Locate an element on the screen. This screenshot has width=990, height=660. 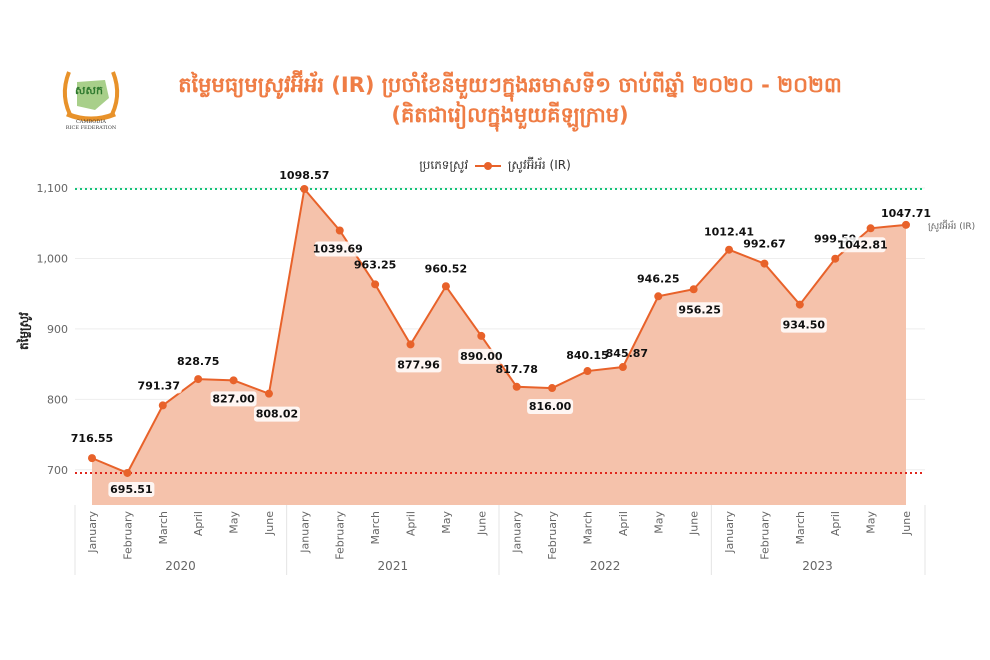
y-tick-label: 800 is located at coordinates (57, 399).